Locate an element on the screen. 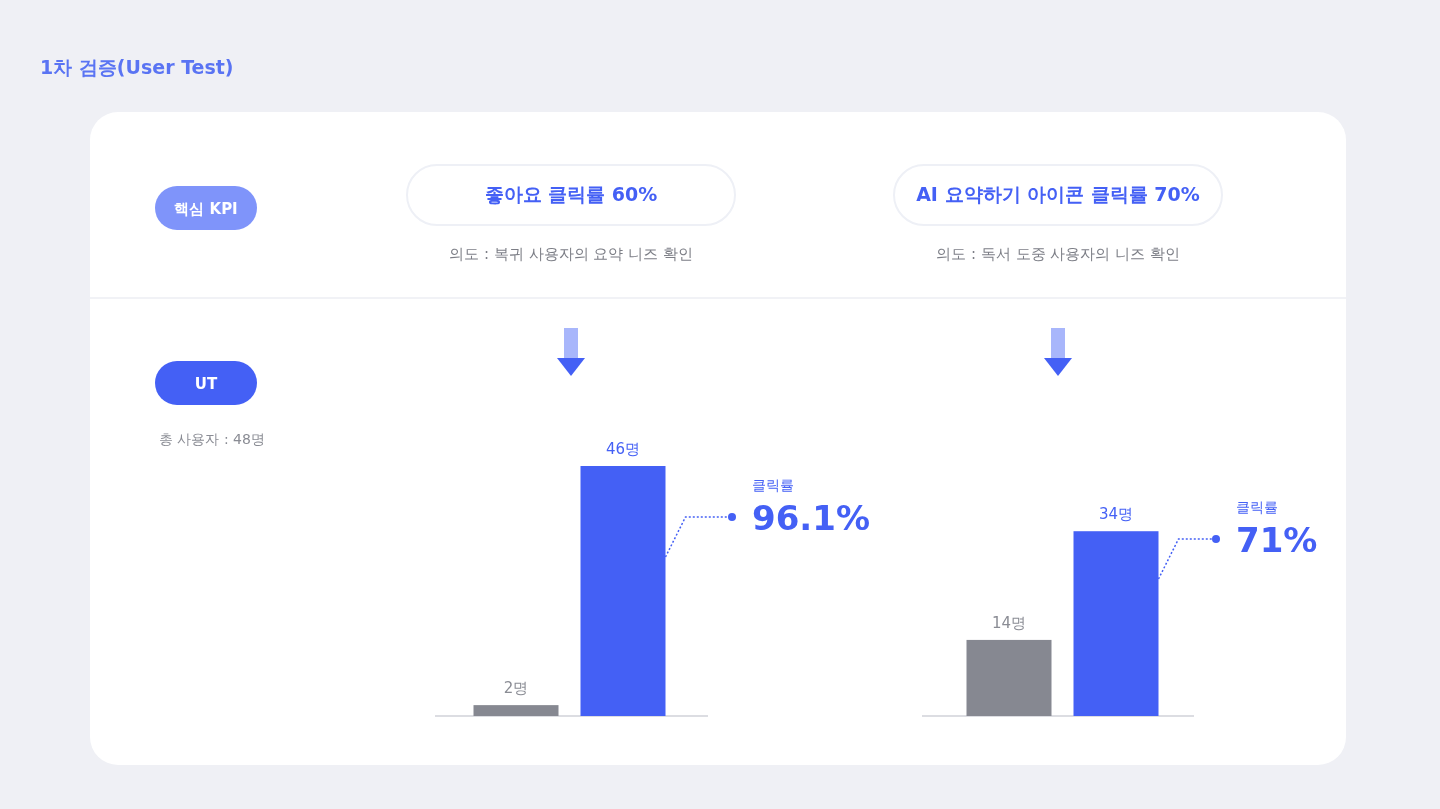  data-label: 46명 is located at coordinates (623, 449).